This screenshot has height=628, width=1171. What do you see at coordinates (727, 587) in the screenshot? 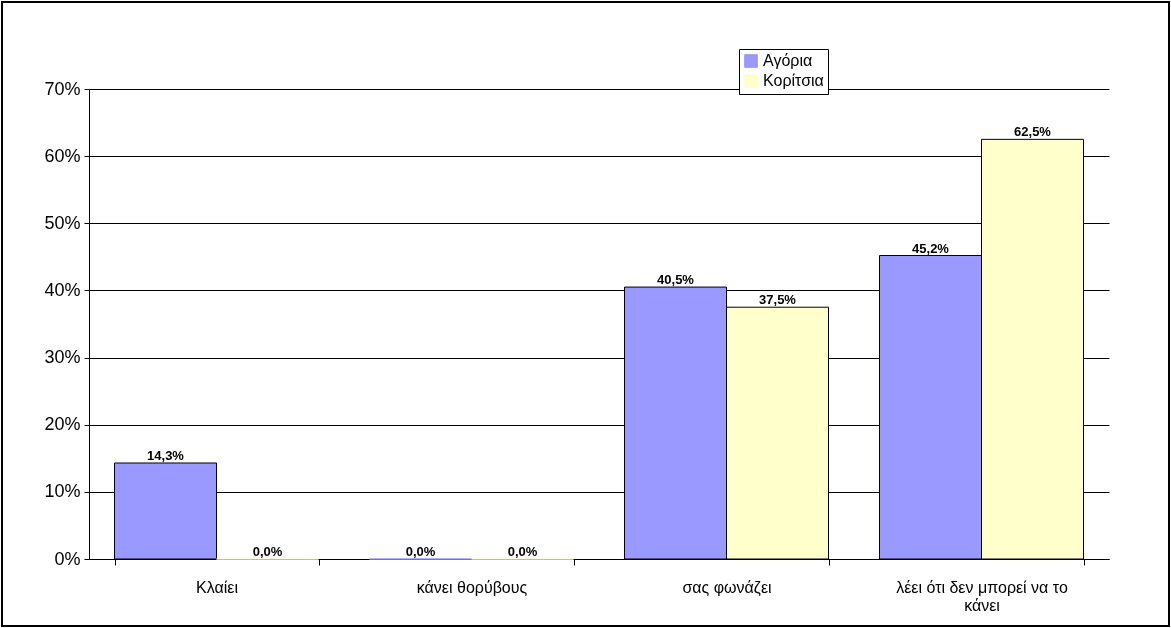
I see `x-tick-label: σας φωνάζει` at bounding box center [727, 587].